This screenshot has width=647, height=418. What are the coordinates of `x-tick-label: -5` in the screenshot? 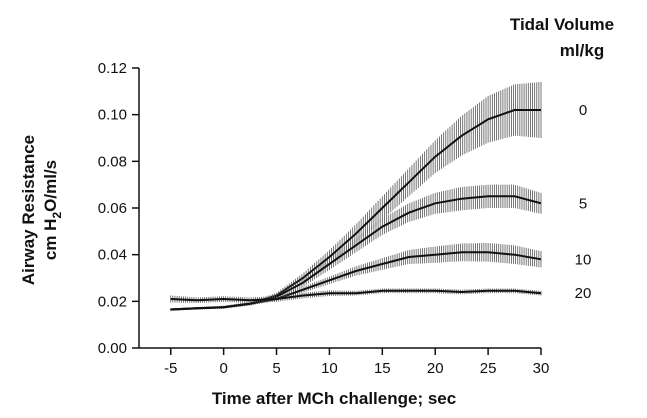 It's located at (170, 368).